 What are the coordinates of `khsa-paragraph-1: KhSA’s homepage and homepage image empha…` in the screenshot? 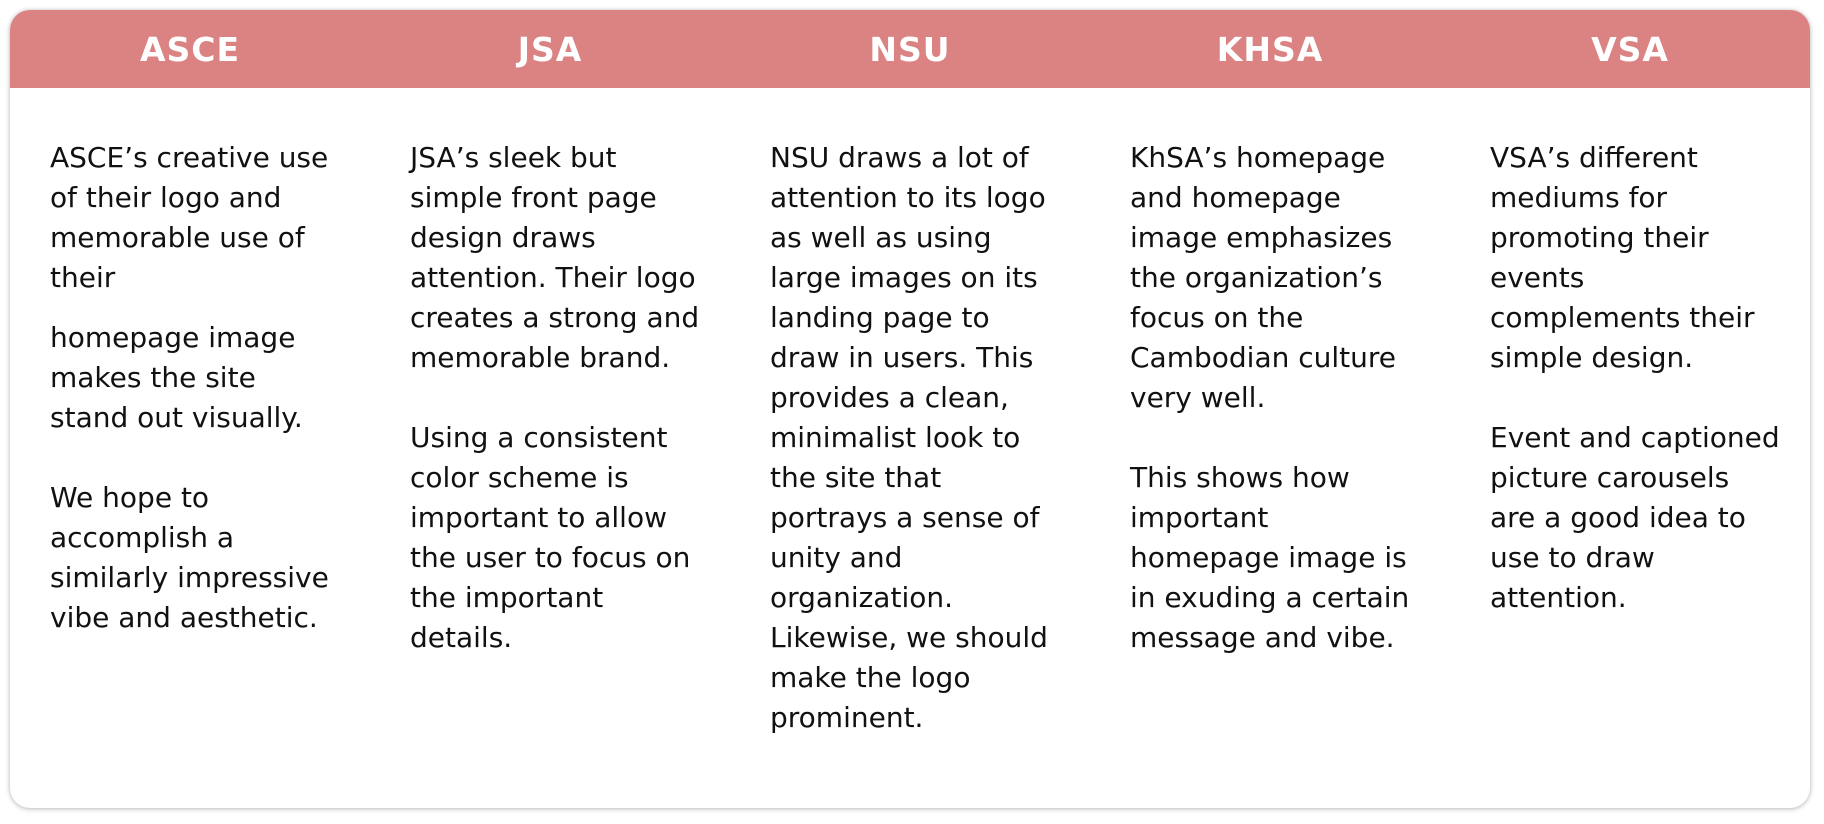 It's located at (1263, 277).